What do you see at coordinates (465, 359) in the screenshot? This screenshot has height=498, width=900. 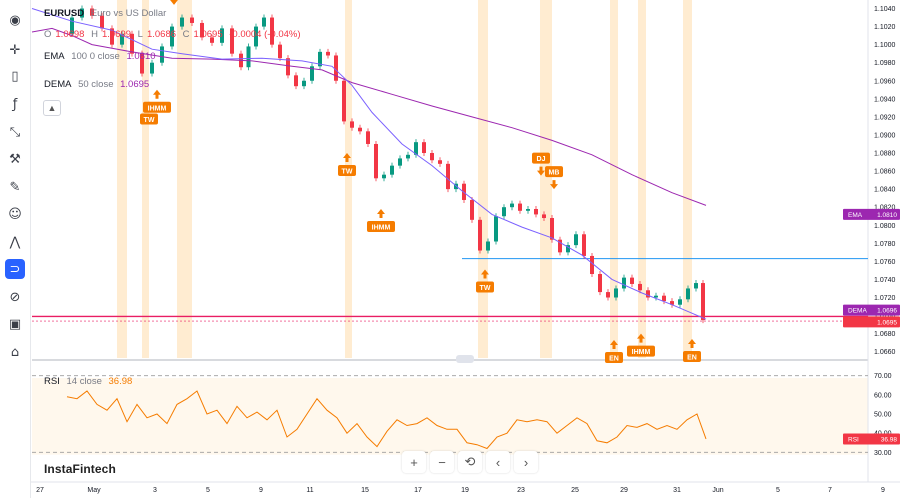 I see `pane-resize-handle` at bounding box center [465, 359].